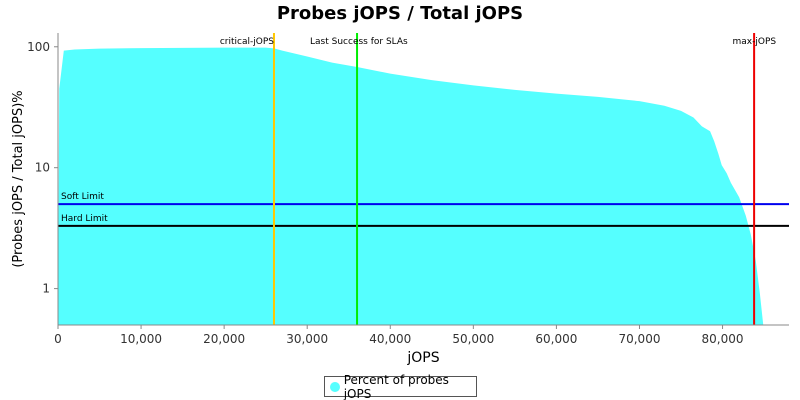  What do you see at coordinates (556, 339) in the screenshot?
I see `x-tick-label-6: 60,000` at bounding box center [556, 339].